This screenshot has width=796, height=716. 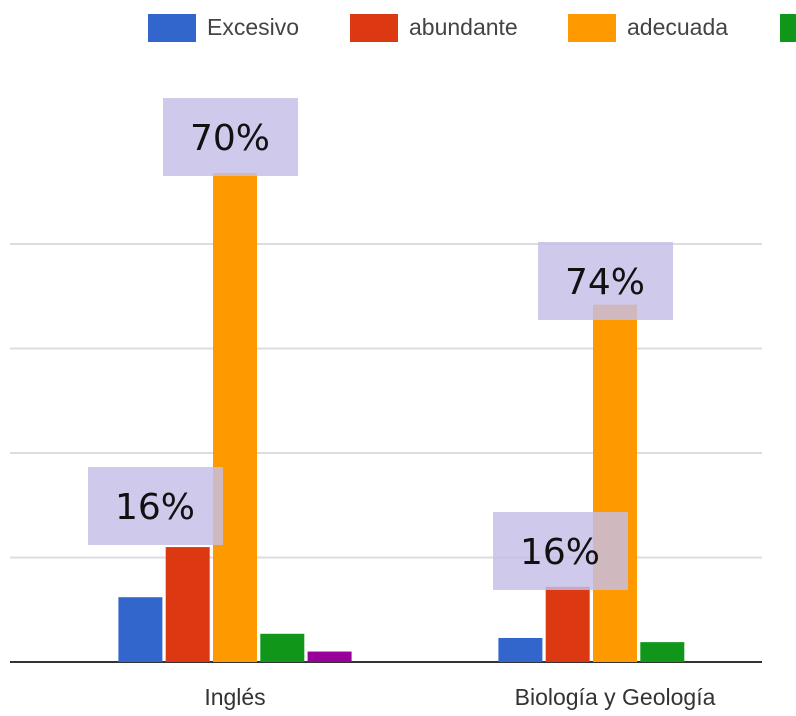 I want to click on annotation-label: 74%, so click(x=605, y=282).